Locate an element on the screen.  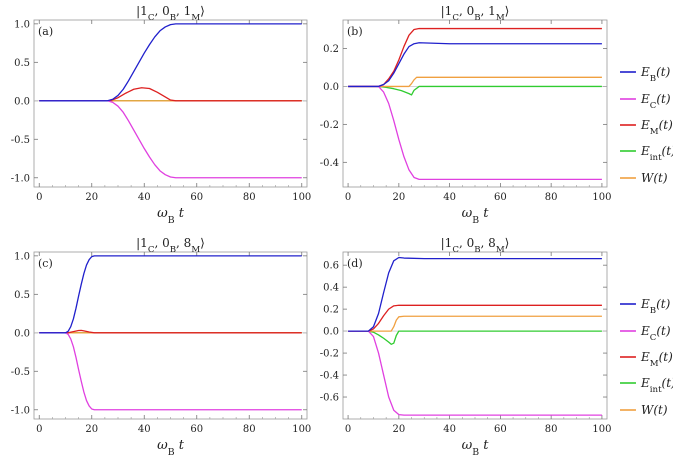
y-tick-label: 0.4 is located at coordinates (331, 288).